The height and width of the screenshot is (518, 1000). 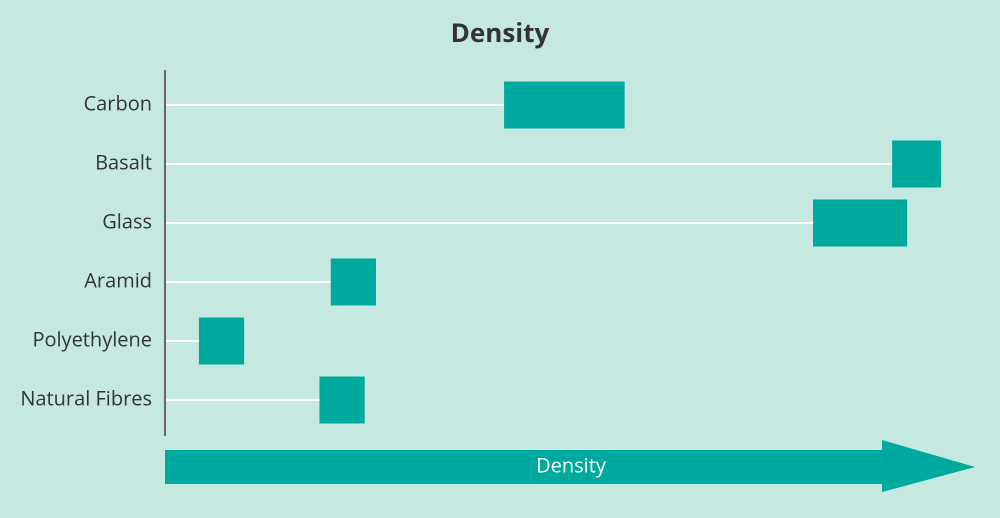 I want to click on y-tick-label: Basalt, so click(x=123, y=161).